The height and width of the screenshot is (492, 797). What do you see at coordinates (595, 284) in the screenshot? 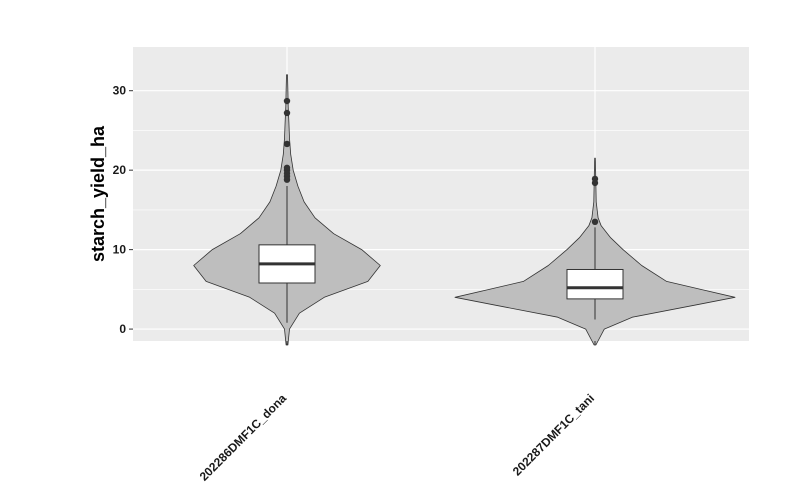
I see `box-202287DMF1C_tani` at bounding box center [595, 284].